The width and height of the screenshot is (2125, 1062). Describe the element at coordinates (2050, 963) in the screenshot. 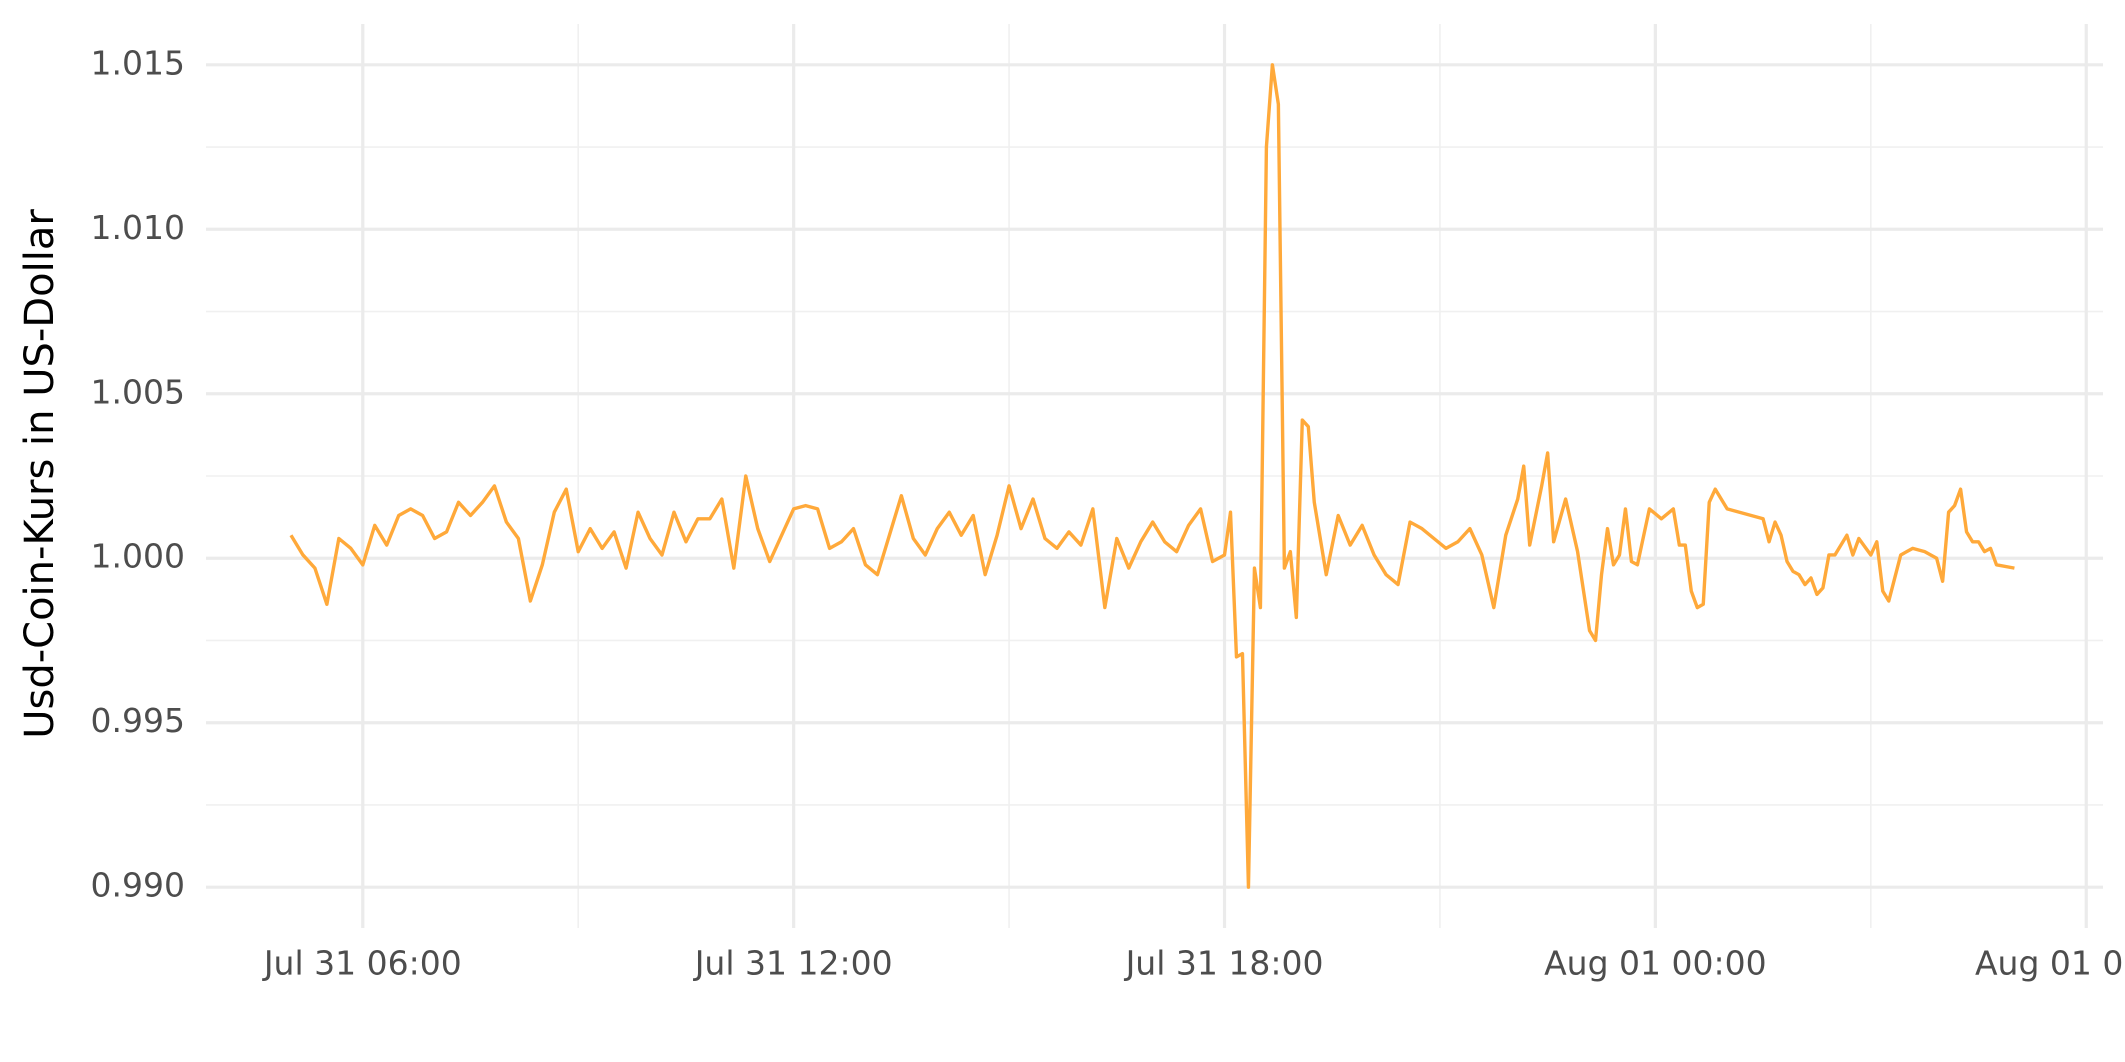

I see `x-tick-label: Aug 01 06:00` at that location.